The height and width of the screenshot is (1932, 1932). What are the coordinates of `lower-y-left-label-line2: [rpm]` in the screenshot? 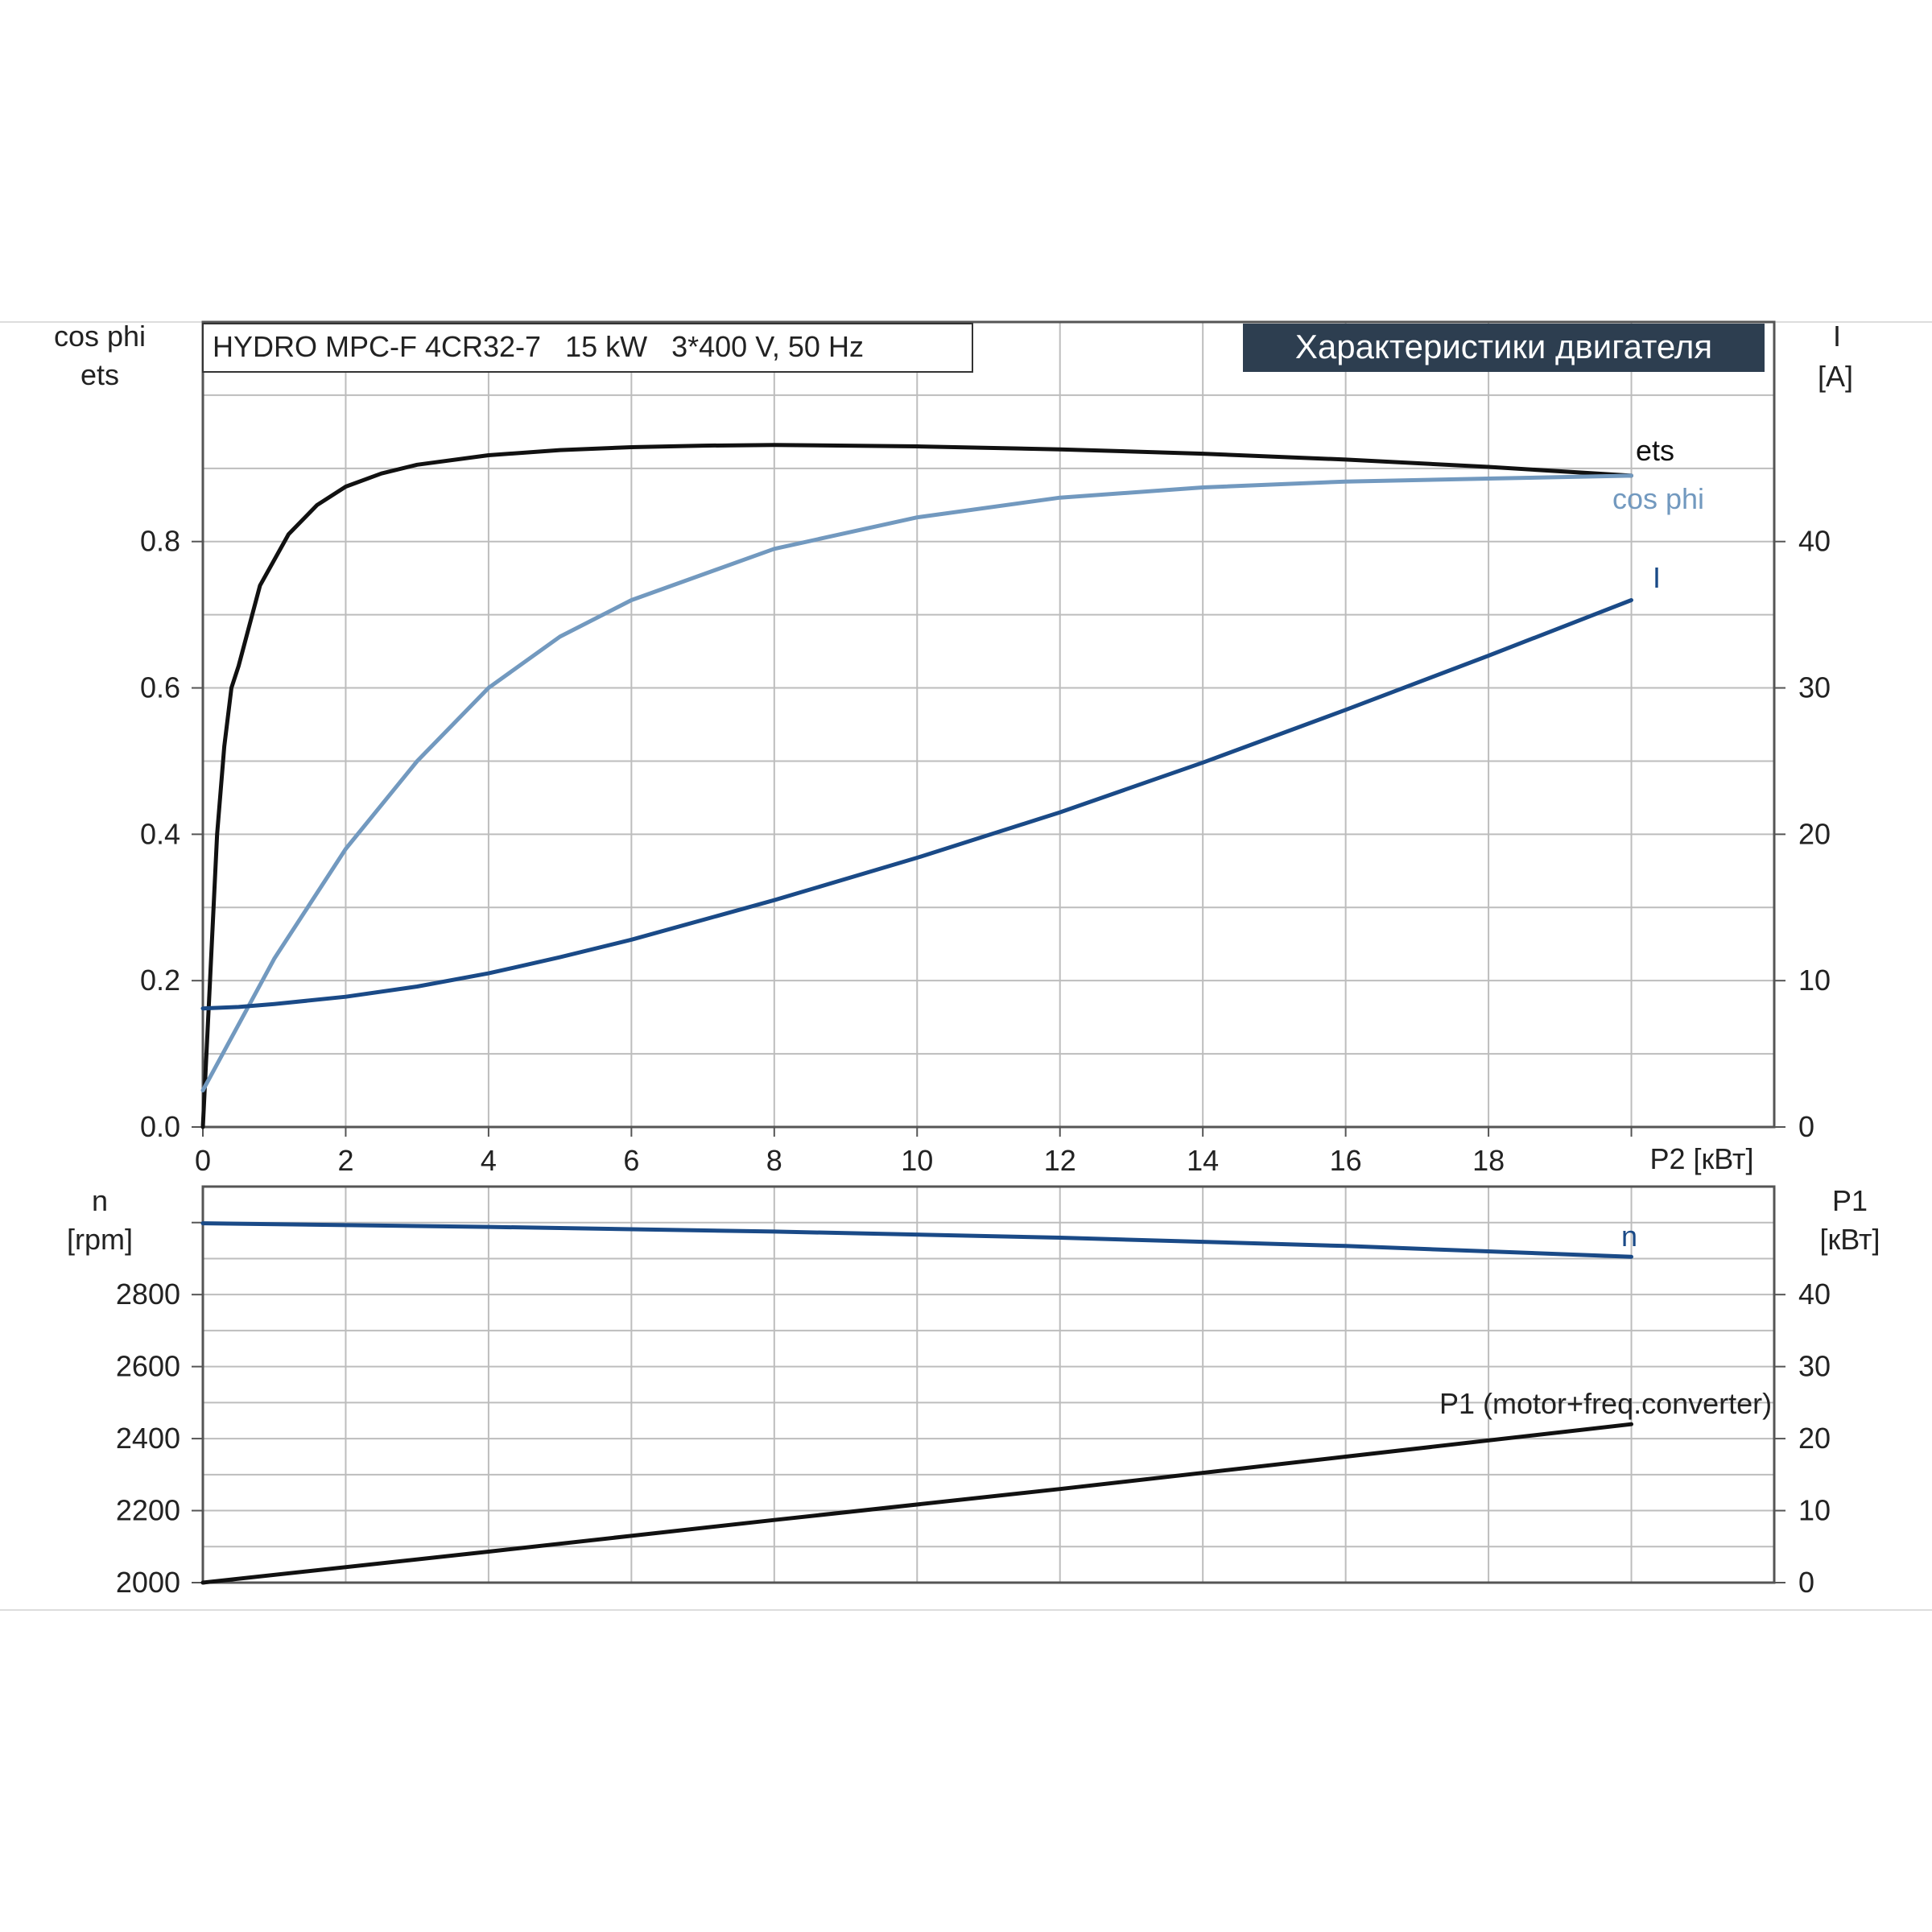 It's located at (100, 1239).